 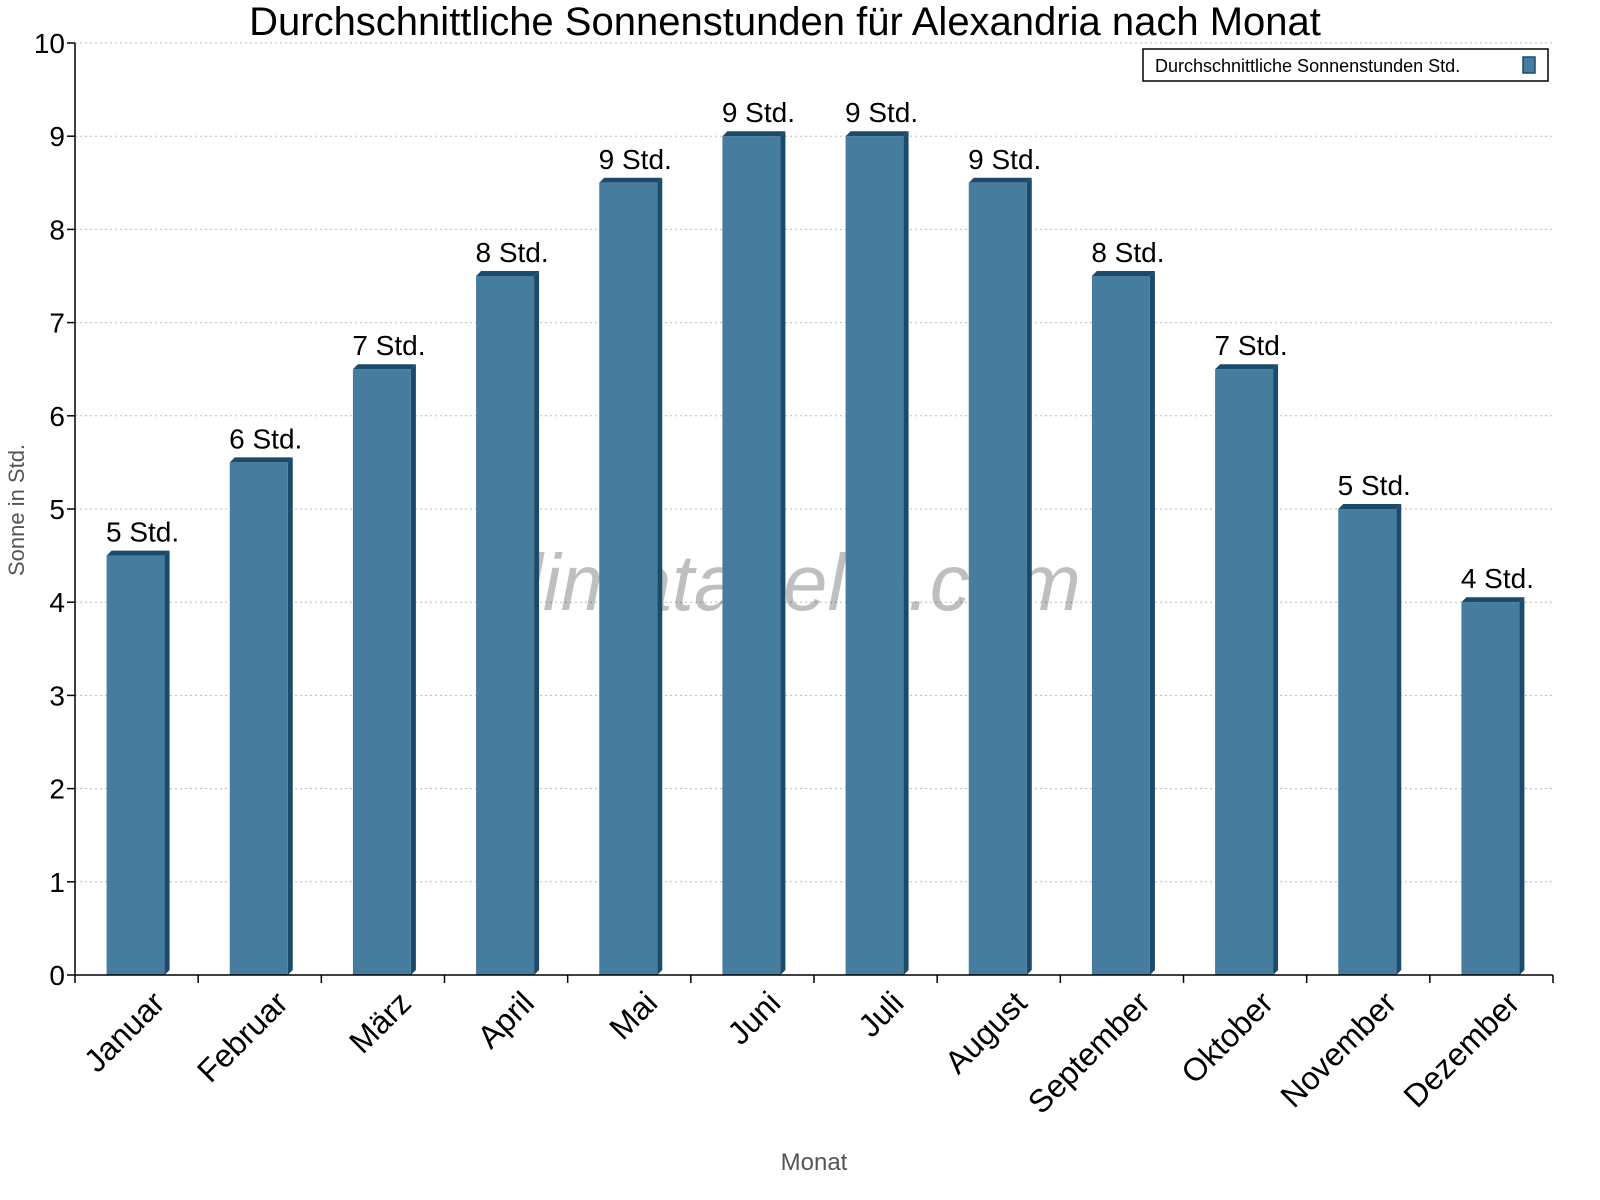 I want to click on y-tick-label: 3, so click(x=57, y=695).